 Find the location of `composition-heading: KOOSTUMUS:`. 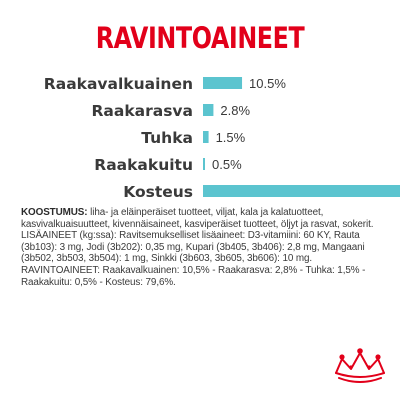

composition-heading: KOOSTUMUS: is located at coordinates (54, 212).